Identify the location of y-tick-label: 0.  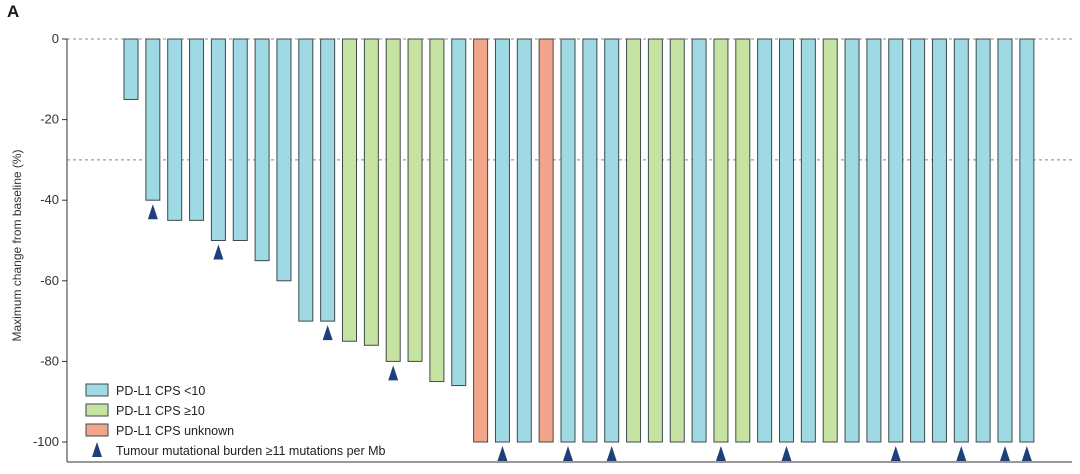
(55, 38).